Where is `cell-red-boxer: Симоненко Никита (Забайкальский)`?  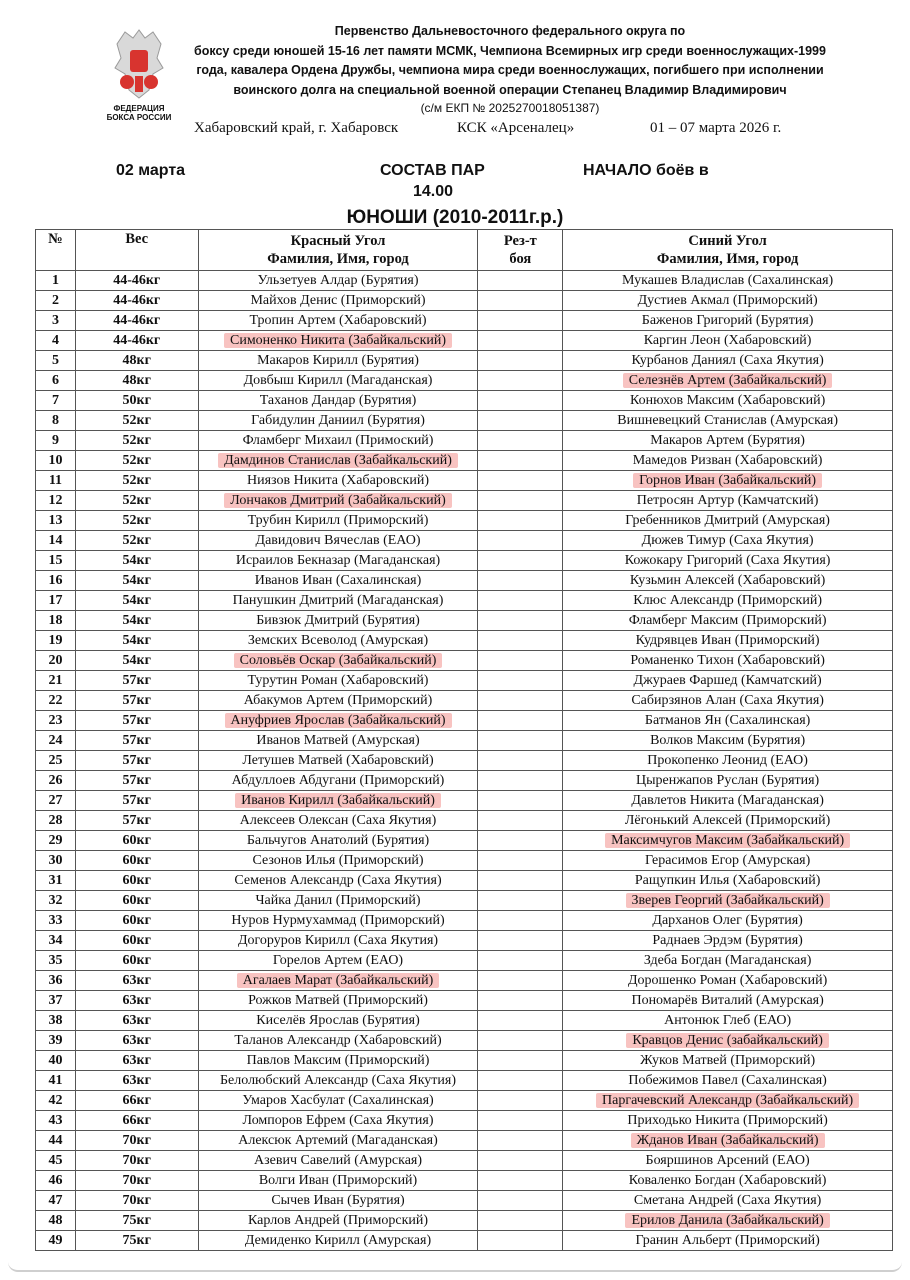 cell-red-boxer: Симоненко Никита (Забайкальский) is located at coordinates (338, 340).